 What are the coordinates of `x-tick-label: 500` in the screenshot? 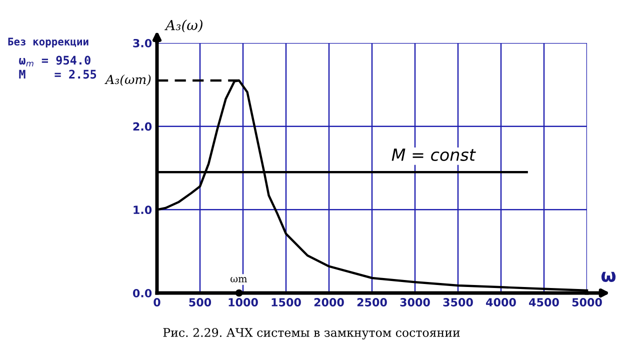 It's located at (200, 302).